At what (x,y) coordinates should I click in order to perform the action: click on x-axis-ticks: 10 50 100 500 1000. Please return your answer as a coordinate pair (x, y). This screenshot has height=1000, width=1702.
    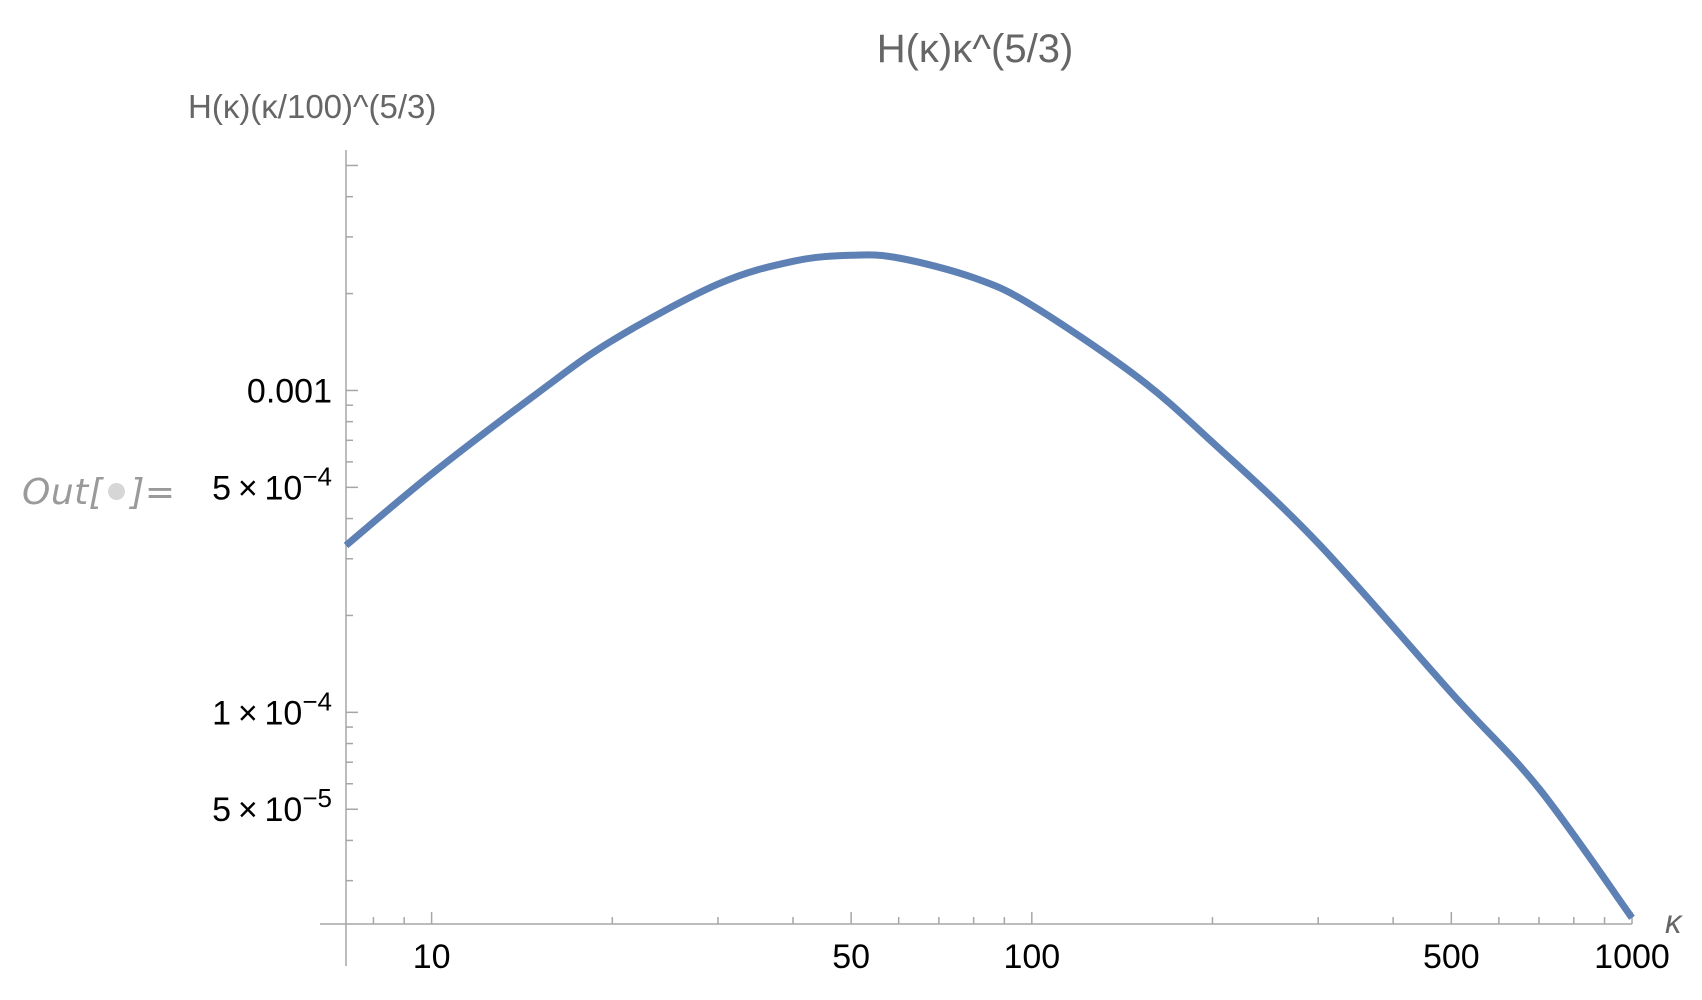
    Looking at the image, I should click on (1021, 944).